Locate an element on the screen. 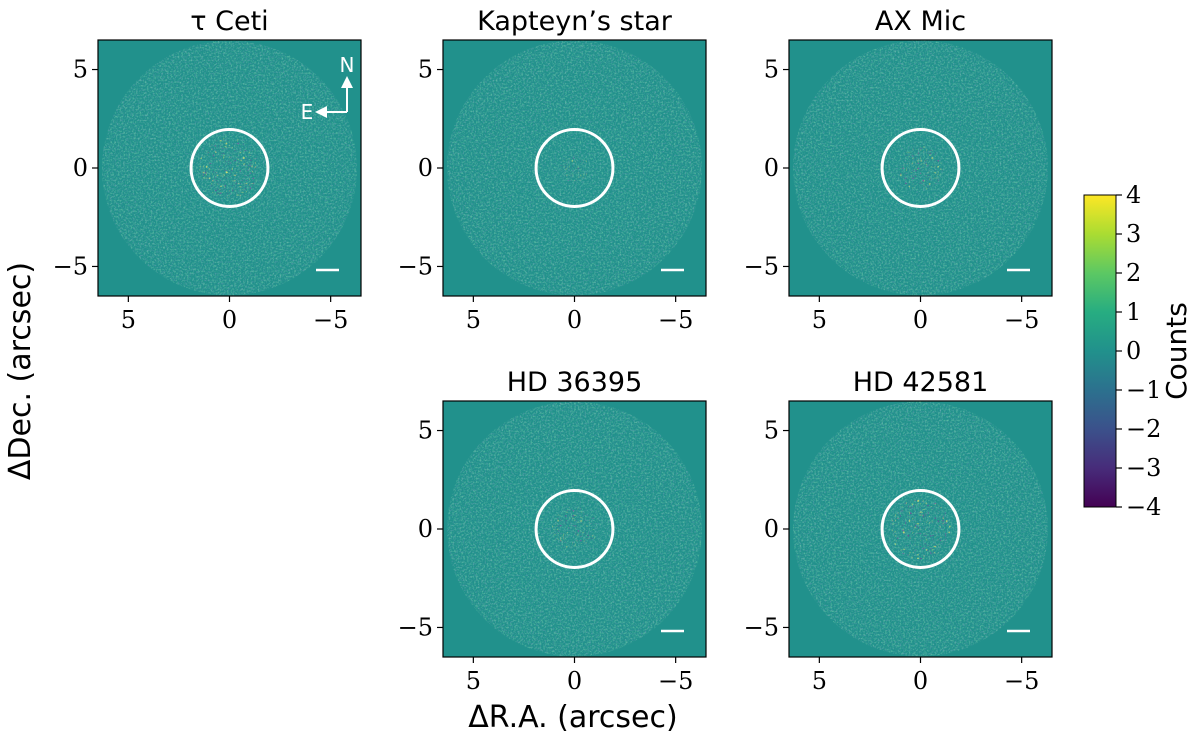  panel-0: N Eτ Ceti 5 0 −5 5 0 −5 is located at coordinates (207, 170).